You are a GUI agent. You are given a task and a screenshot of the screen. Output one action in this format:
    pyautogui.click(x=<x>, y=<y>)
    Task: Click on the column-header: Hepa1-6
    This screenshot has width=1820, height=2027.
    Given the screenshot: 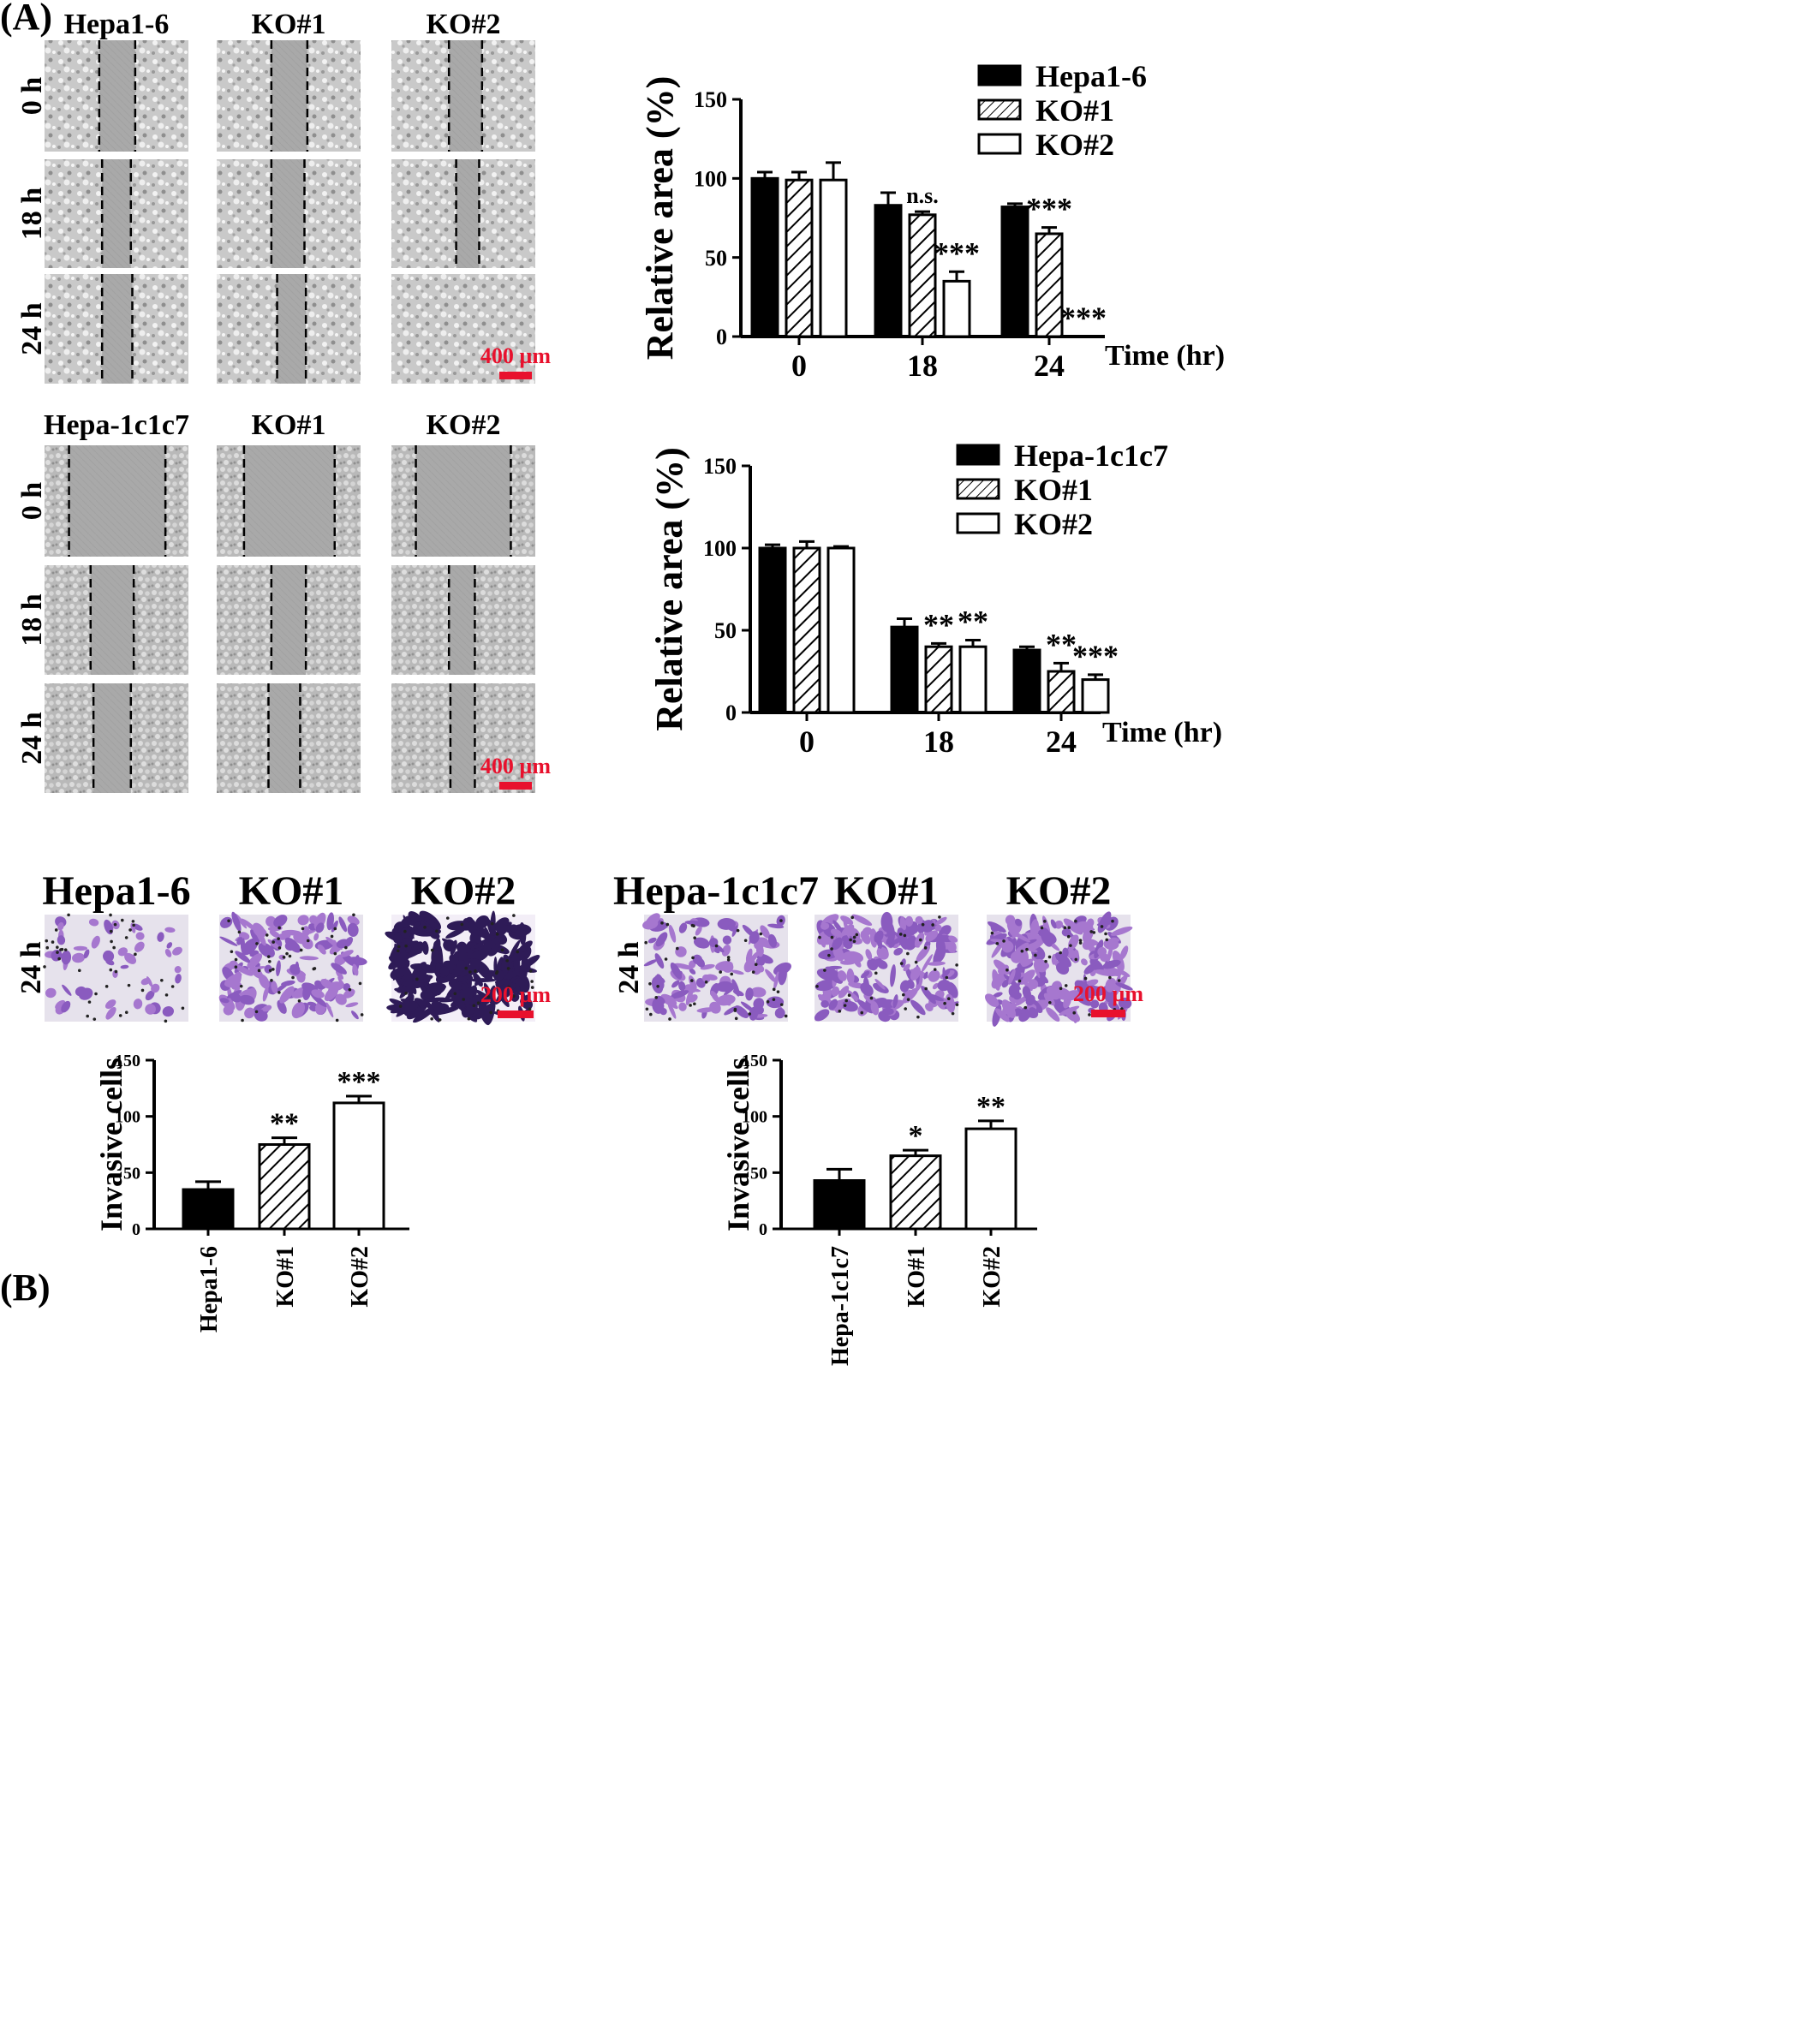 What is the action you would take?
    pyautogui.click(x=117, y=24)
    